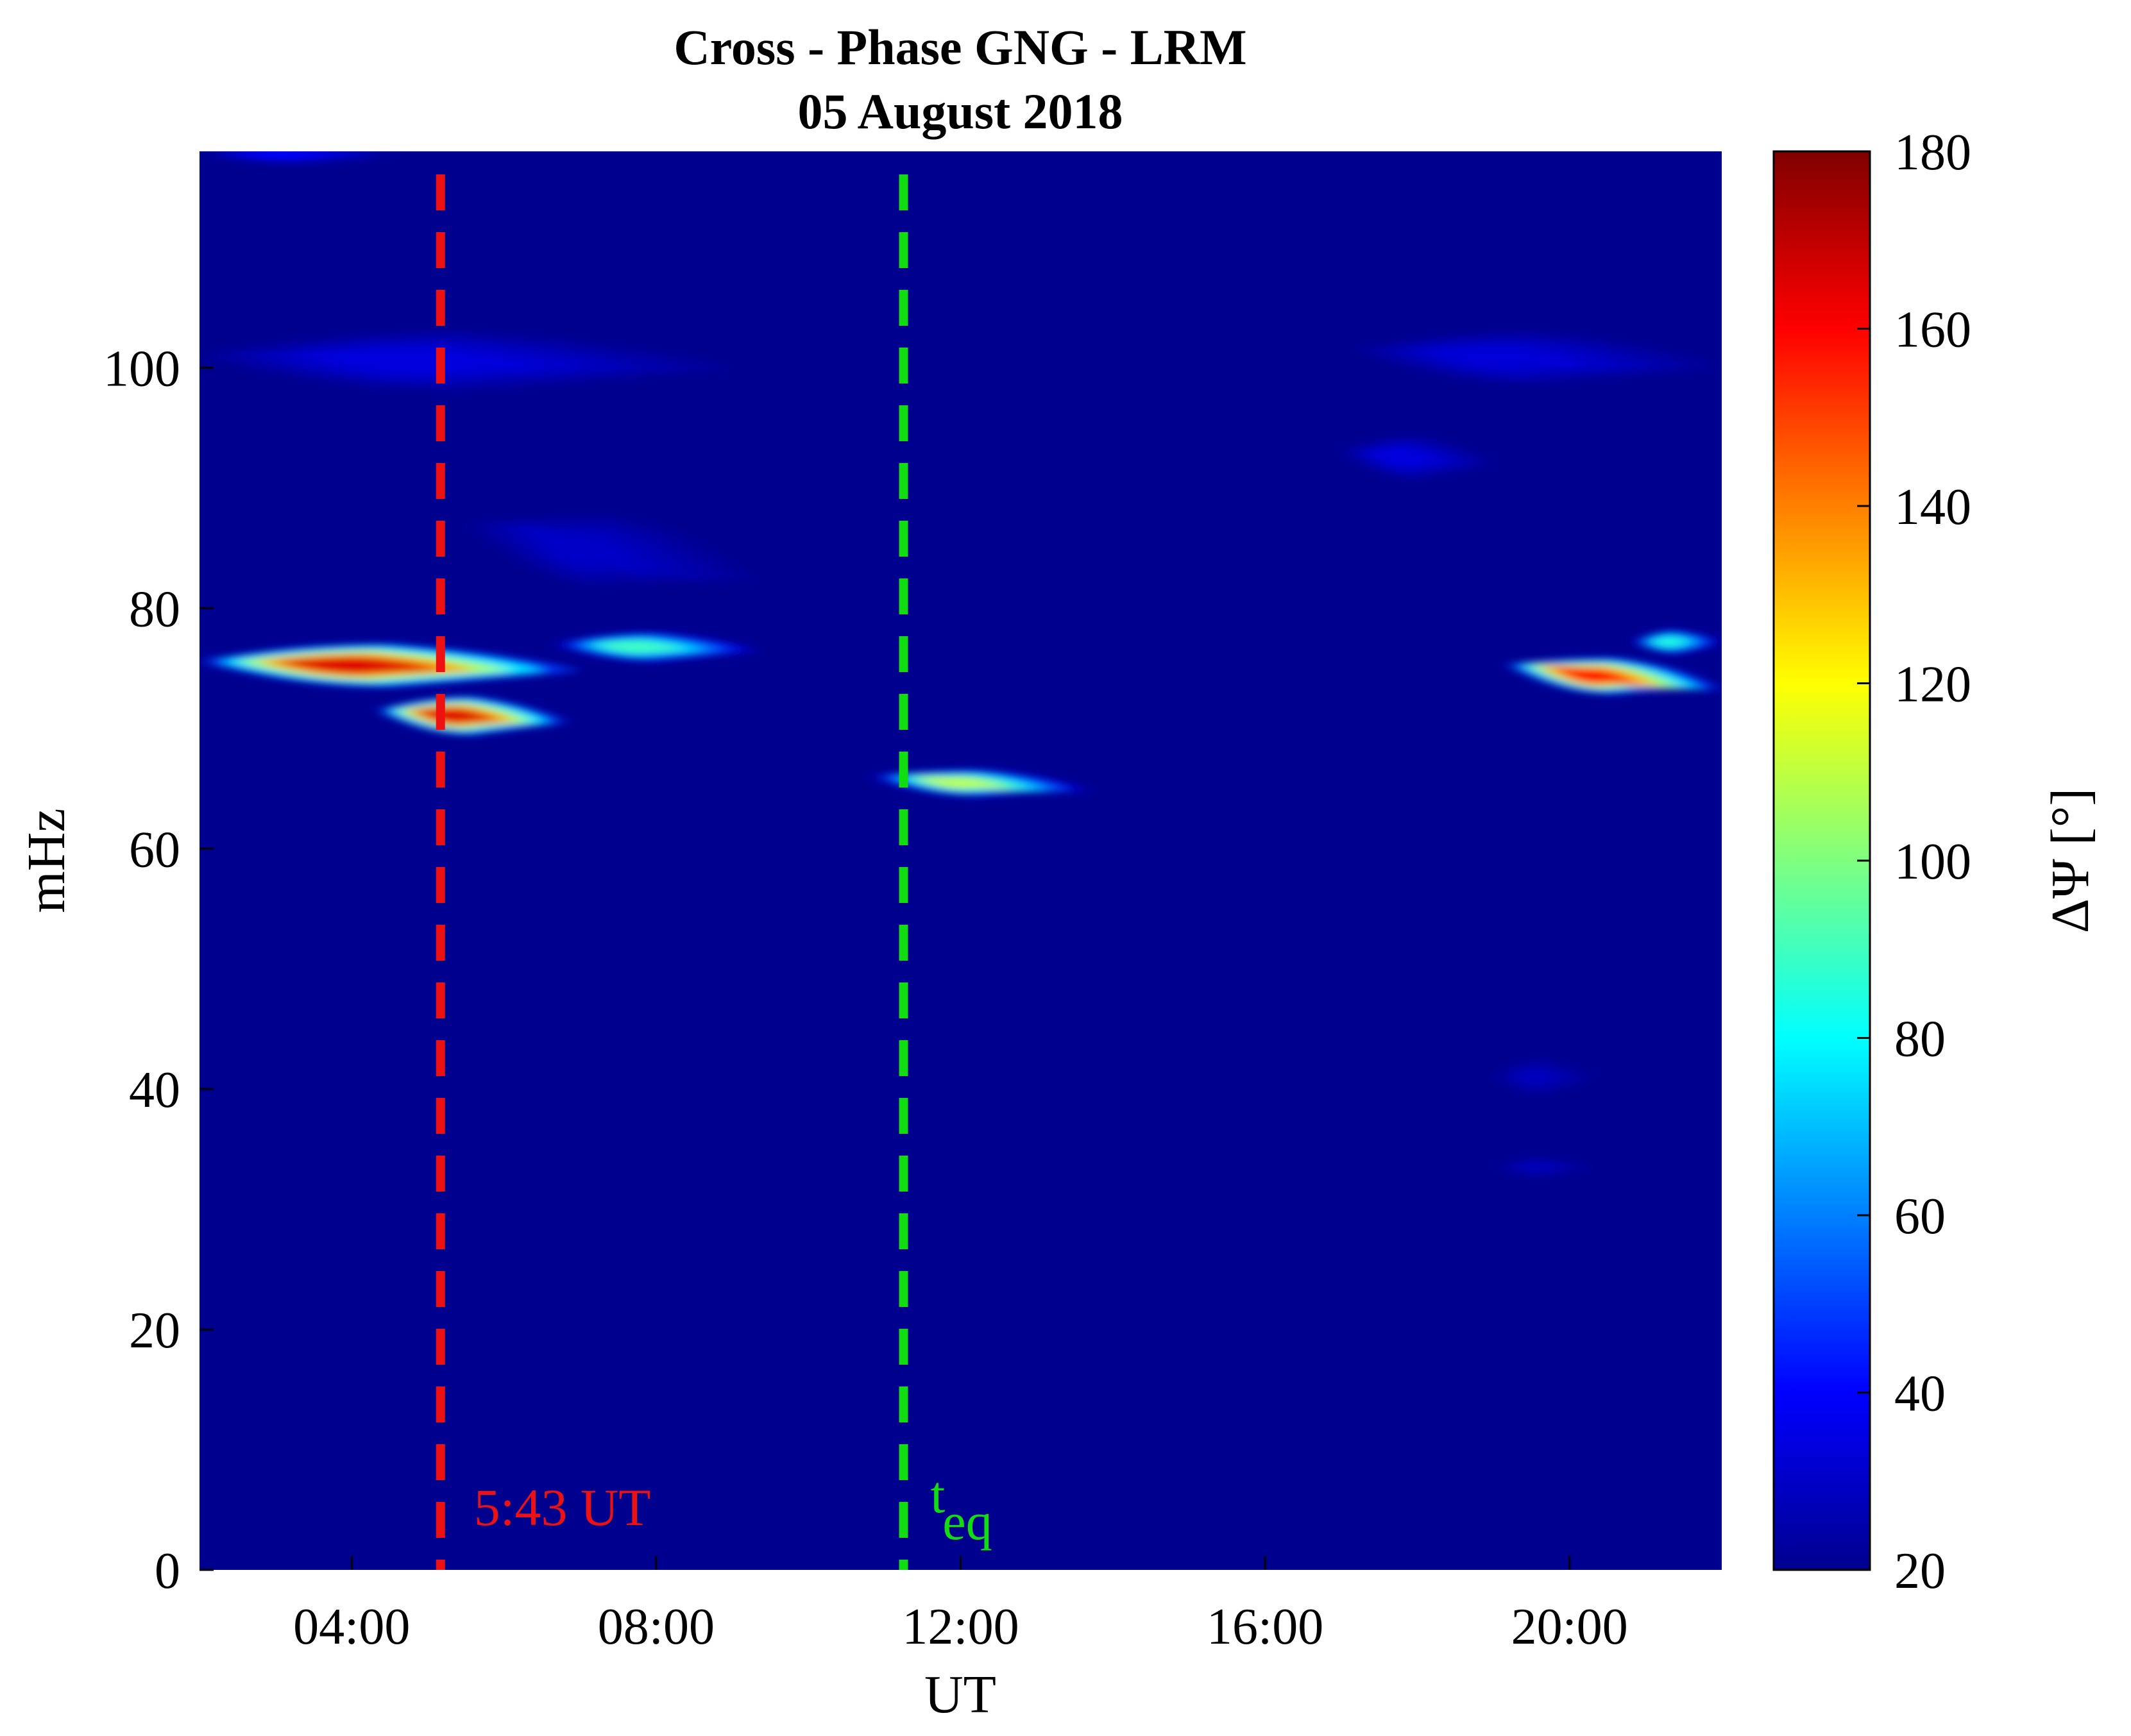 This screenshot has width=2131, height=1736. What do you see at coordinates (154, 1330) in the screenshot?
I see `y-tick-label: 20` at bounding box center [154, 1330].